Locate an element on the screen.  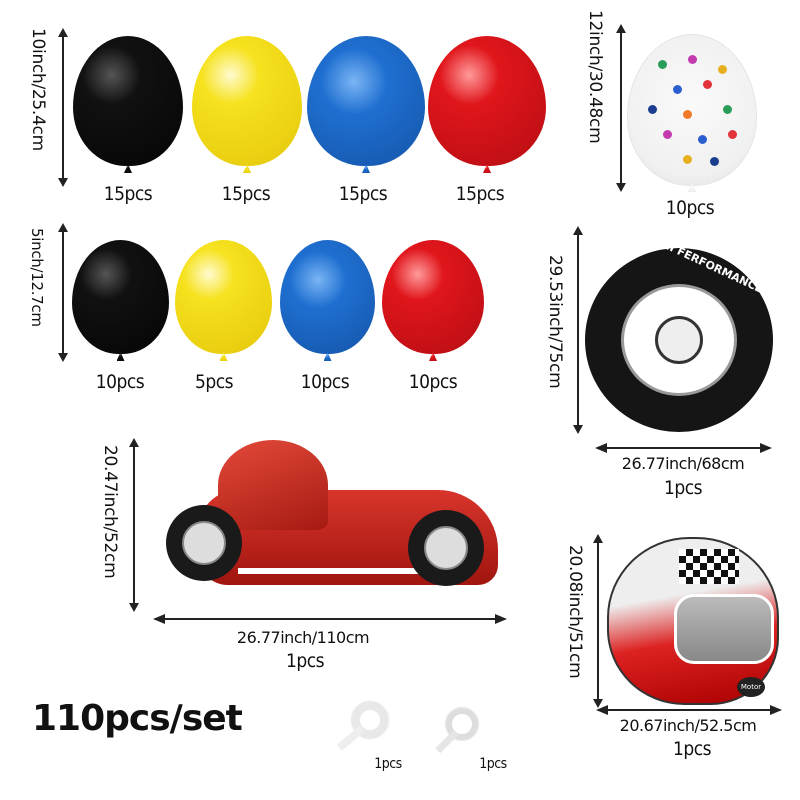
balloon-red-small is located at coordinates (433, 297).